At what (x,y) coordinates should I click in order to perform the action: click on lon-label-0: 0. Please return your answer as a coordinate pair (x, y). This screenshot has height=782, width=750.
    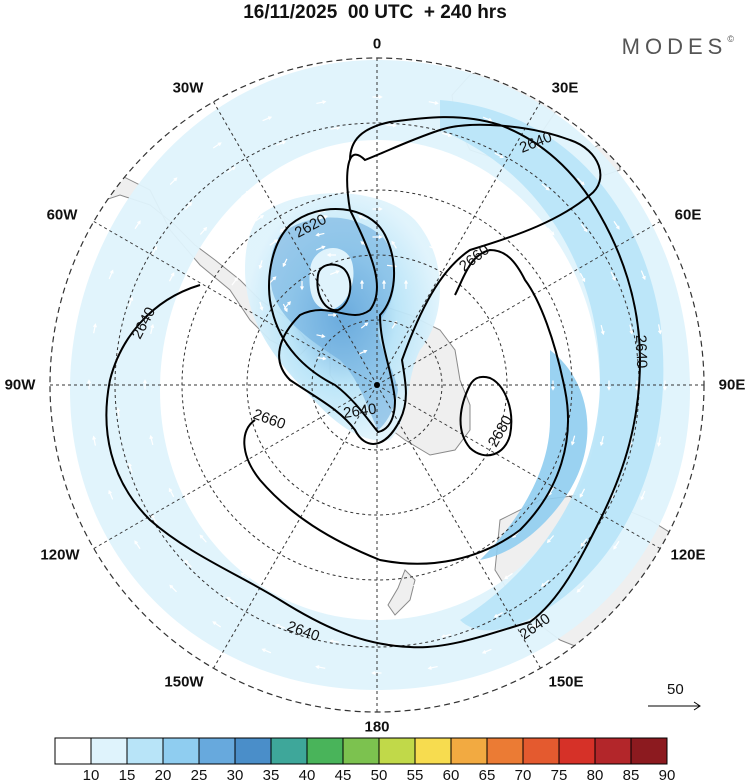
    Looking at the image, I should click on (377, 44).